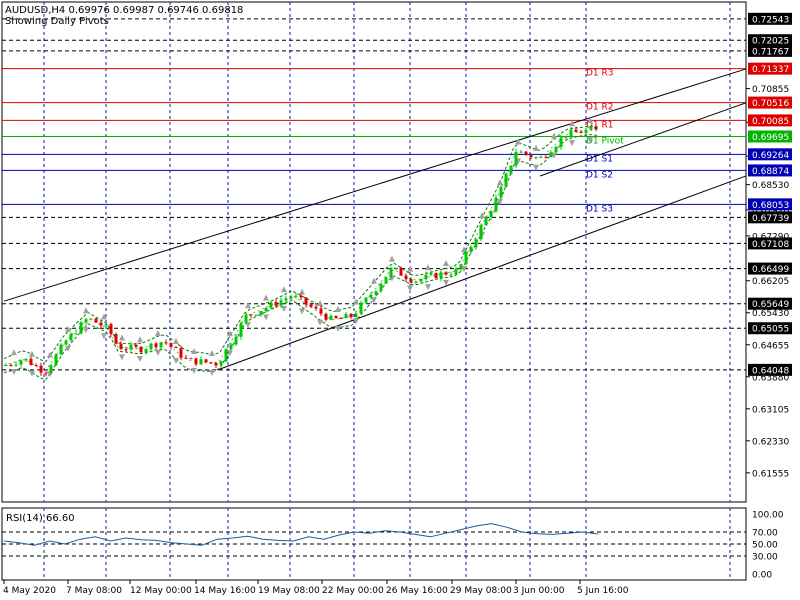  Describe the element at coordinates (643, 139) in the screenshot. I see `channel-line` at that location.